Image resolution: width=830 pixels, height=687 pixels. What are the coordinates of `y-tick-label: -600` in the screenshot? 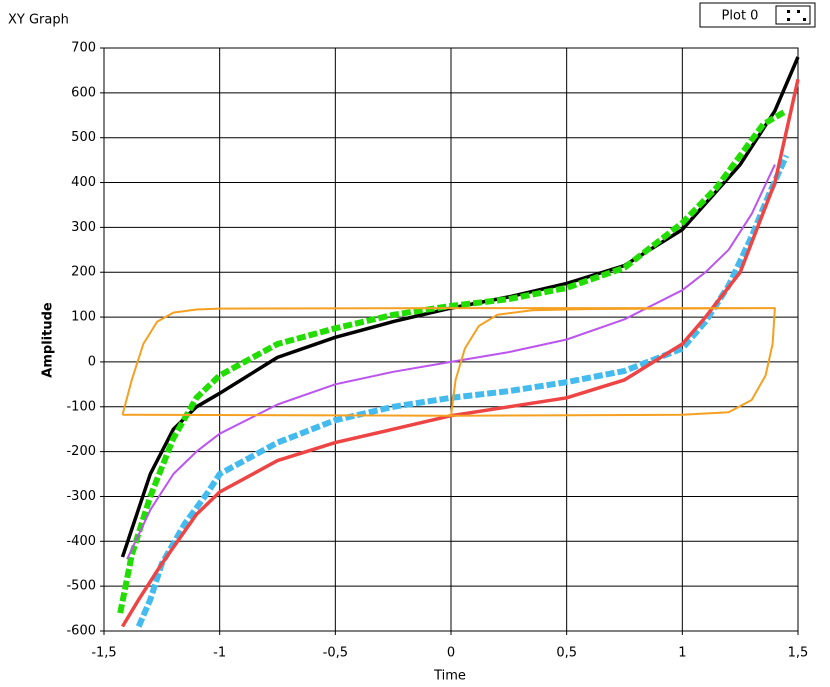 It's located at (81, 631).